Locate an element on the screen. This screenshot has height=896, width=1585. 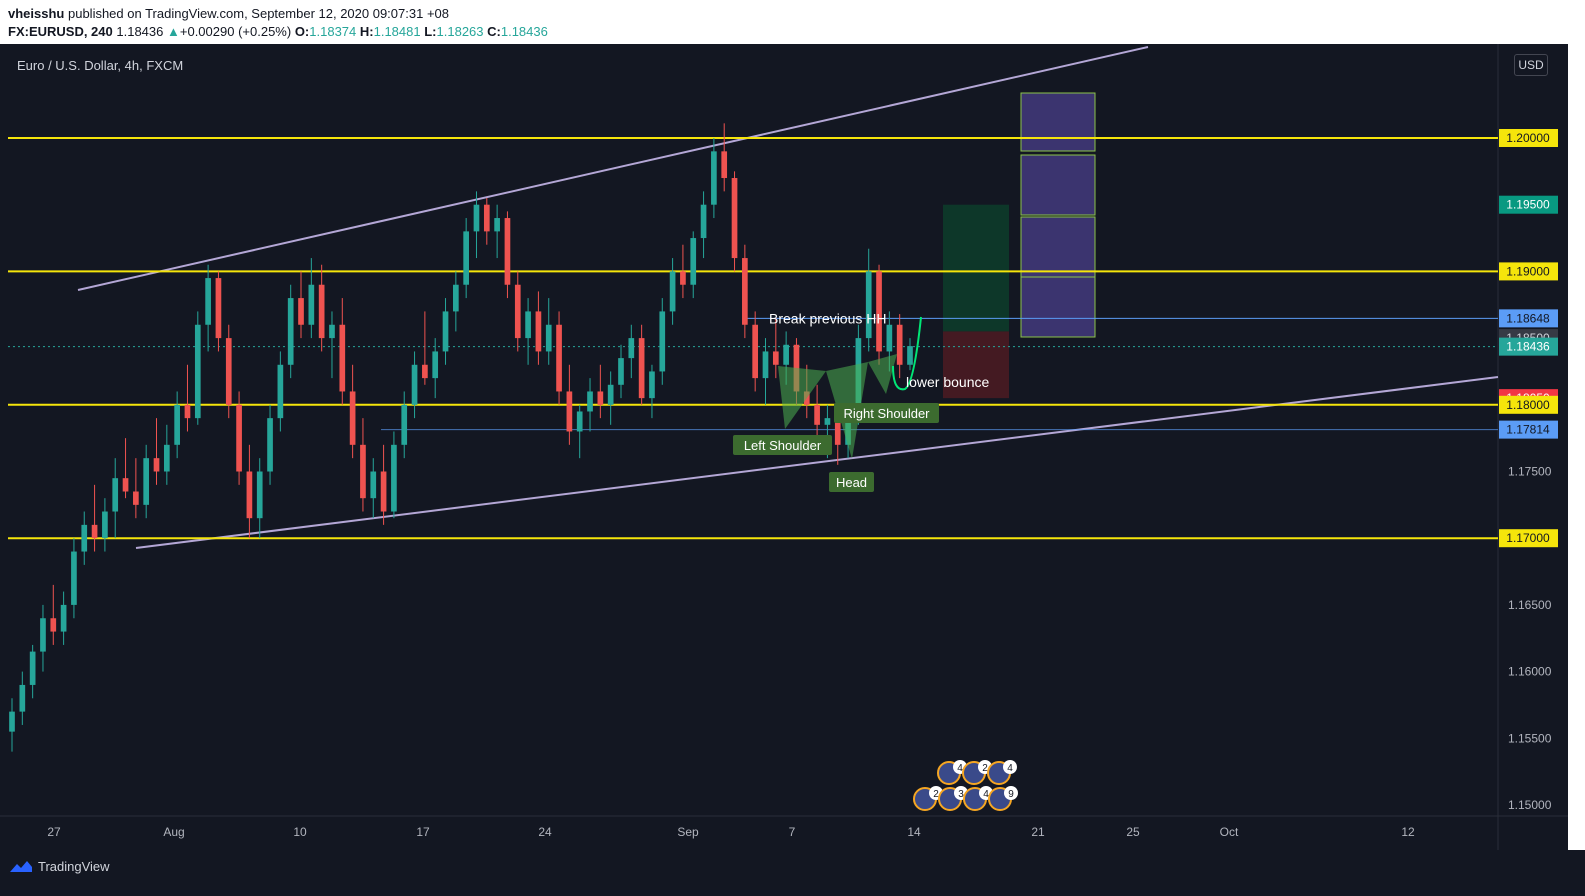
x-tick-label: 12 is located at coordinates (1408, 832).